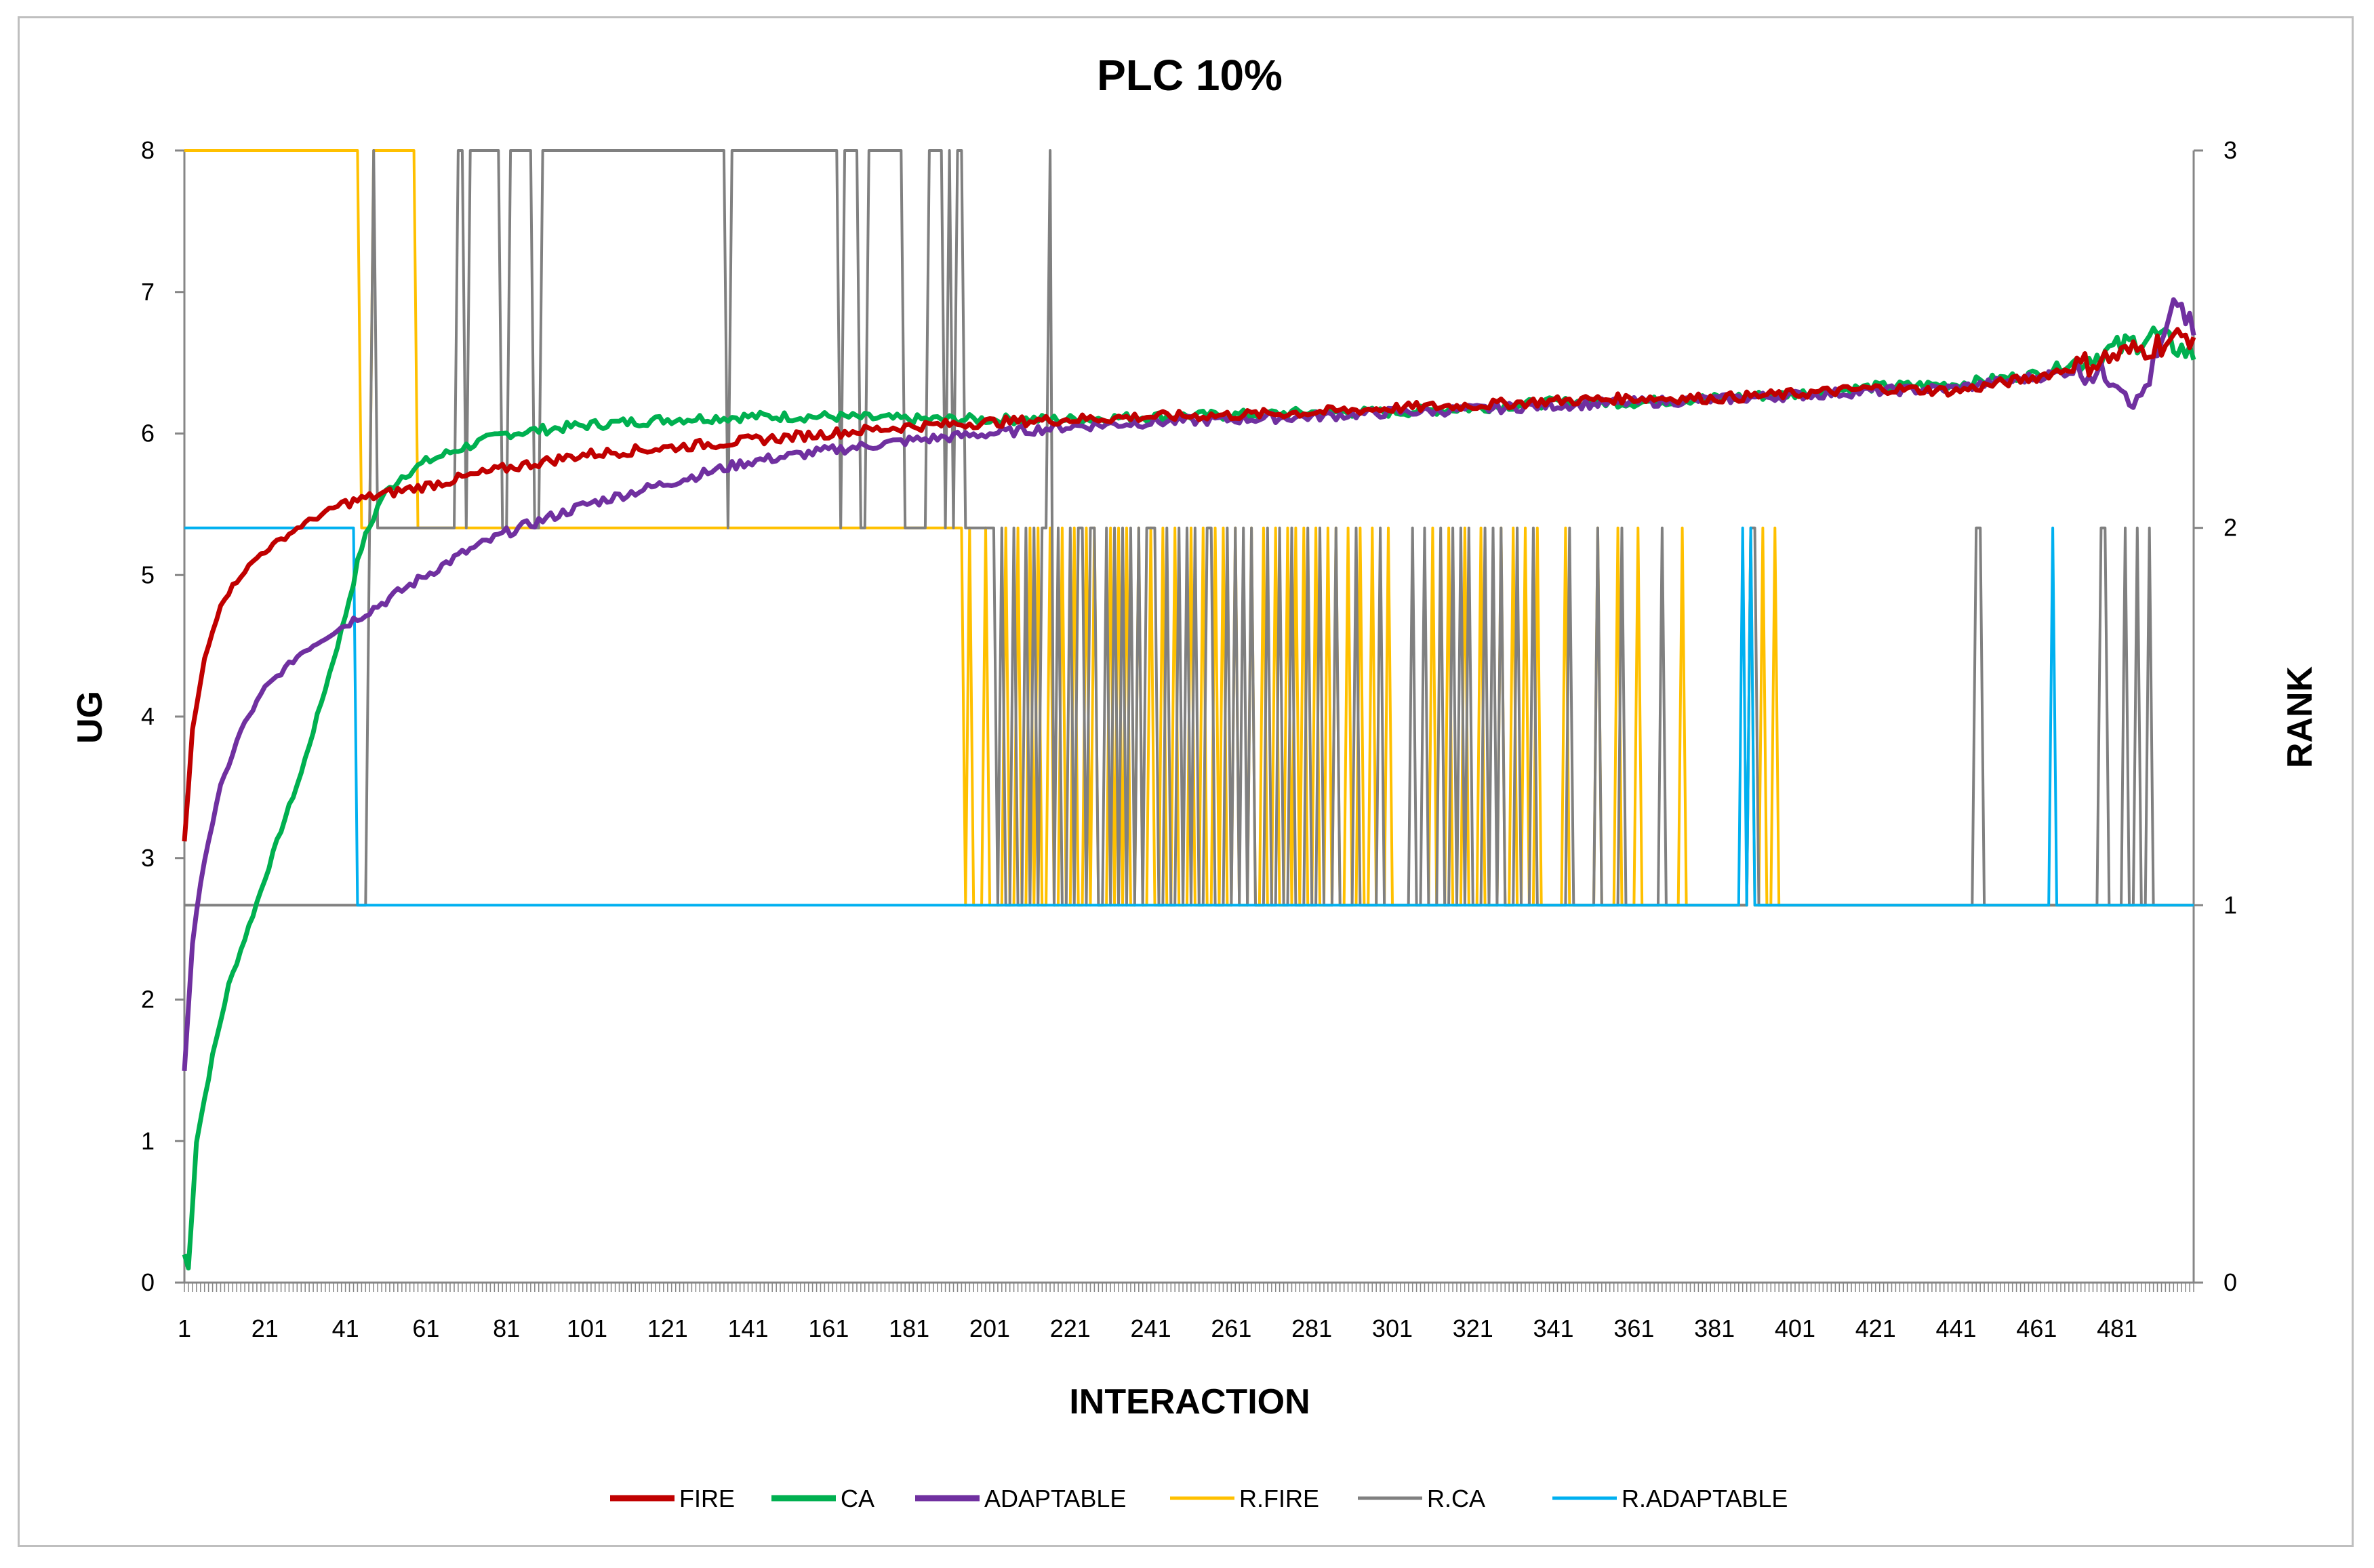 This screenshot has height=1568, width=2374. I want to click on x-tick-label: 181, so click(909, 1328).